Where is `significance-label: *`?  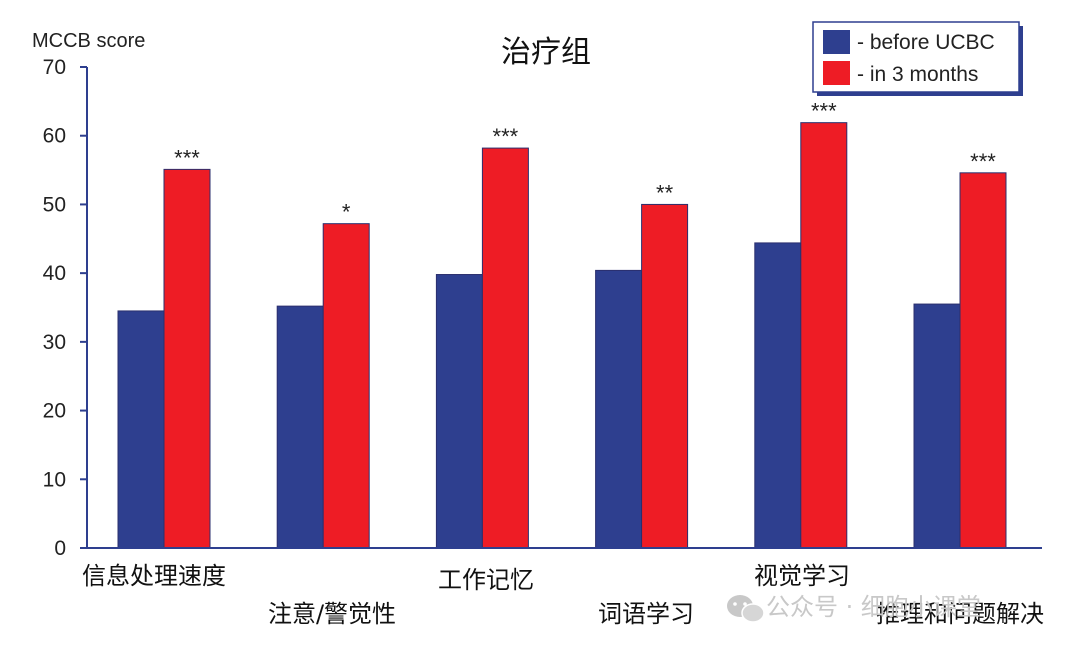
significance-label: * is located at coordinates (346, 212).